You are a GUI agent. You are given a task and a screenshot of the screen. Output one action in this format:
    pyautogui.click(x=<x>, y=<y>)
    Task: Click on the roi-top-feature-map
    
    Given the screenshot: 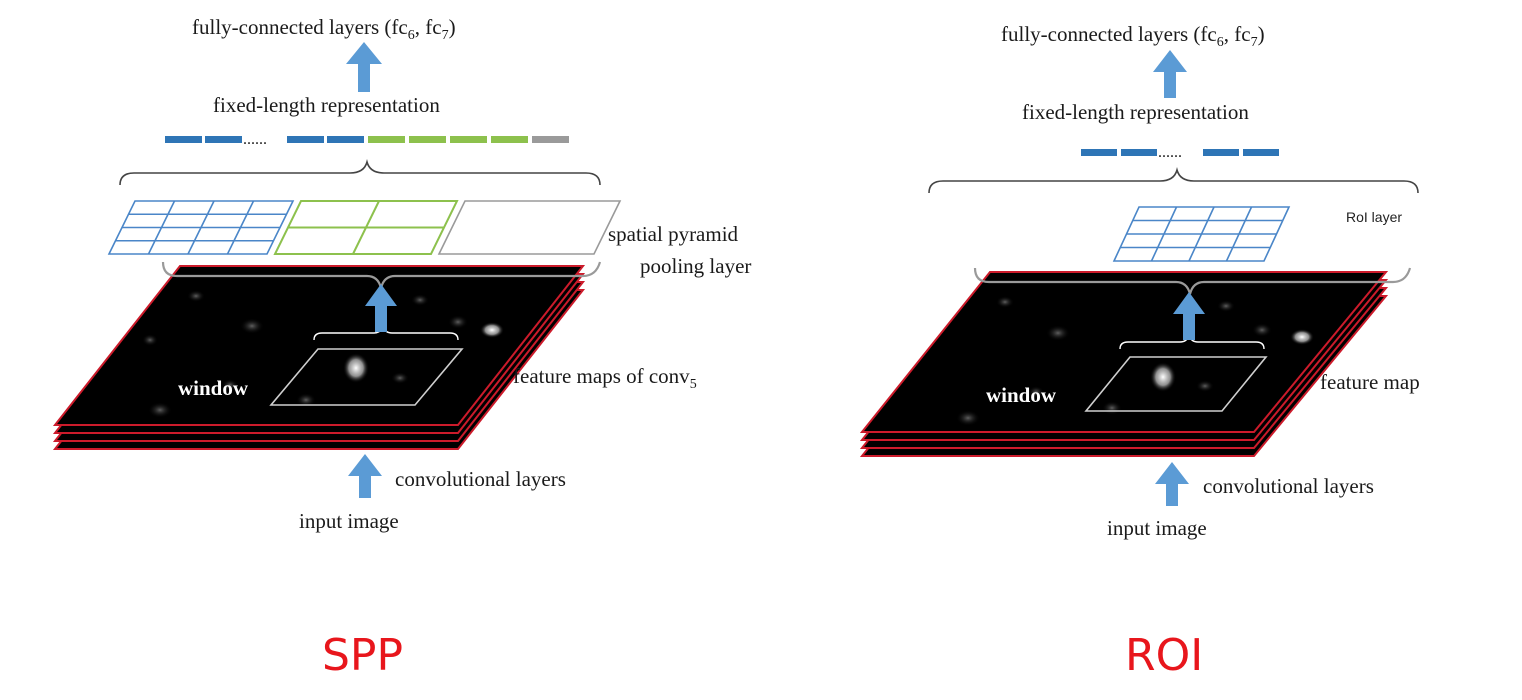 What is the action you would take?
    pyautogui.click(x=1124, y=352)
    